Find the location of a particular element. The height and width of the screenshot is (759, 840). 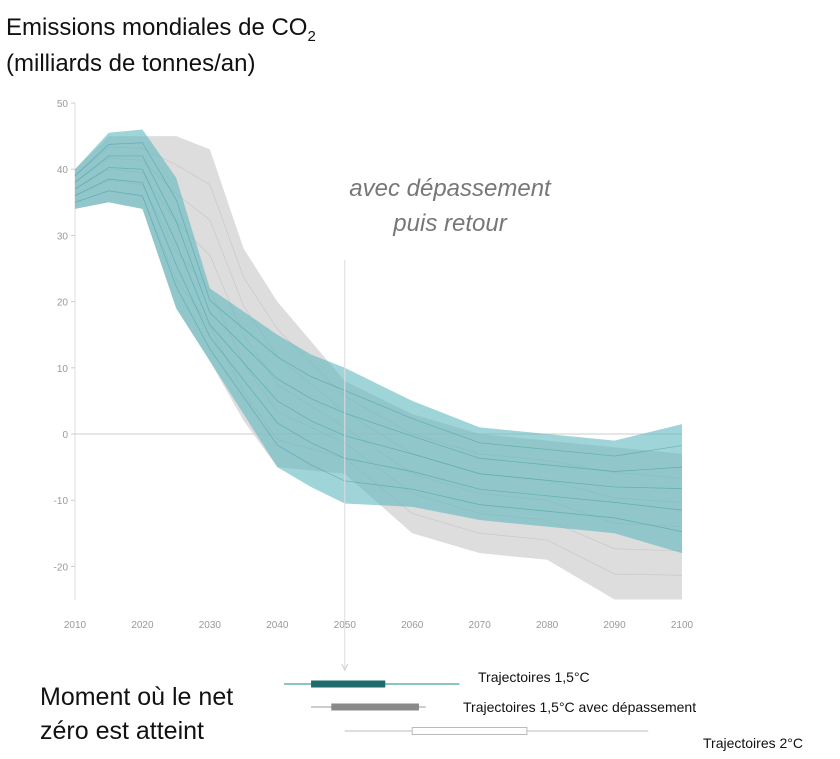

net-zero-label-line1: Moment où le net is located at coordinates (137, 697).